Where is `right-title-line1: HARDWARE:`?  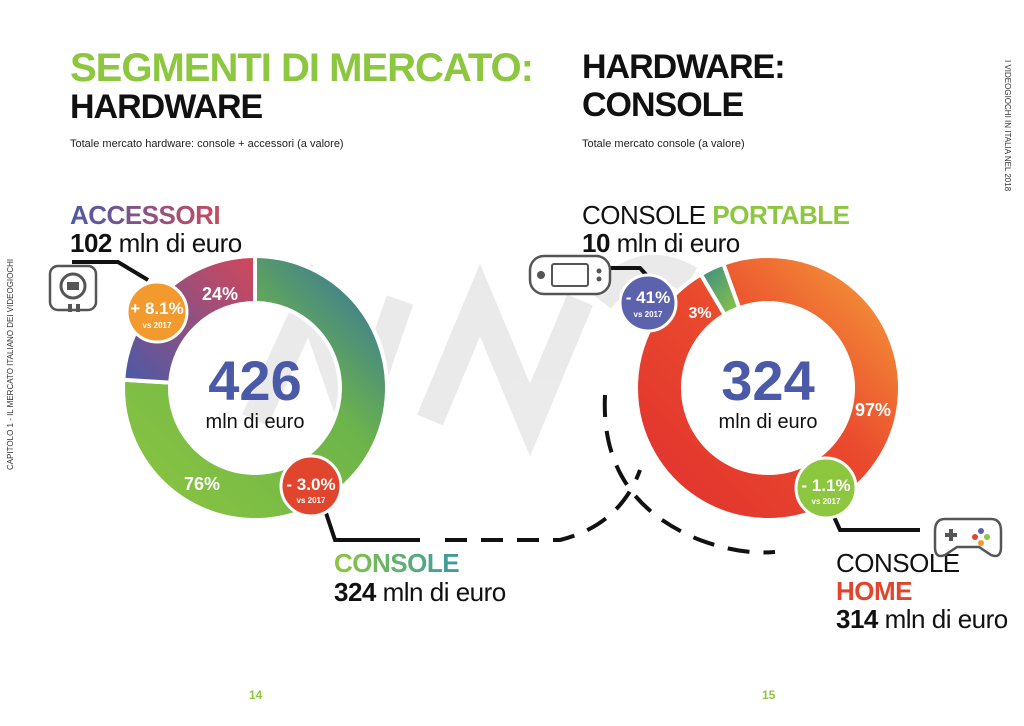 right-title-line1: HARDWARE: is located at coordinates (684, 67).